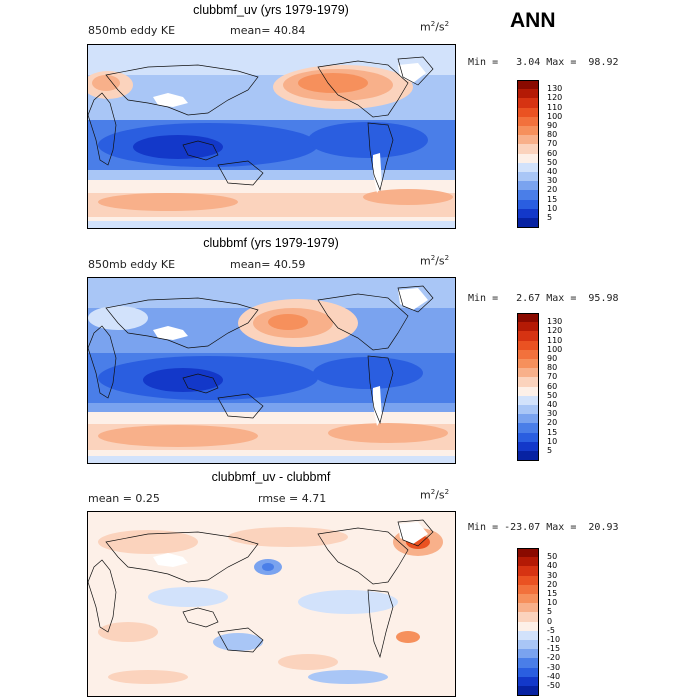  I want to click on panel-2-title: clubbmf (yrs 1979-1979), so click(271, 243).